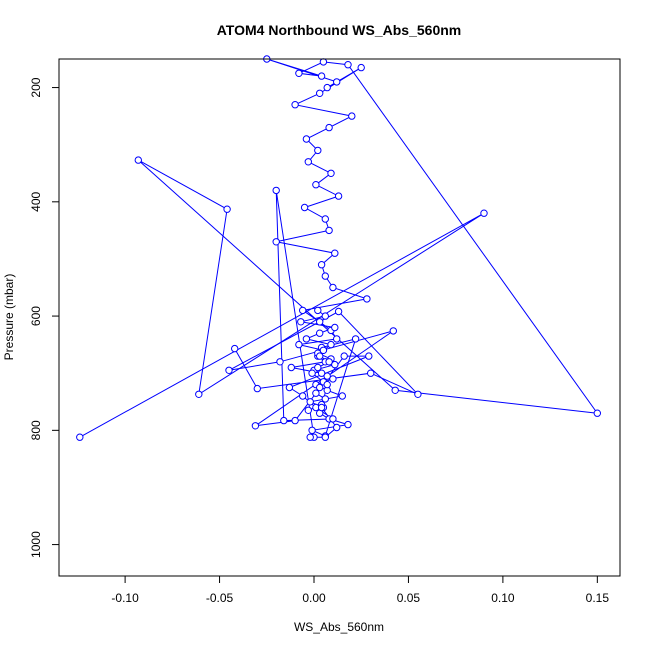 This screenshot has height=650, width=650. Describe the element at coordinates (36, 201) in the screenshot. I see `y-tick-label: 400` at that location.